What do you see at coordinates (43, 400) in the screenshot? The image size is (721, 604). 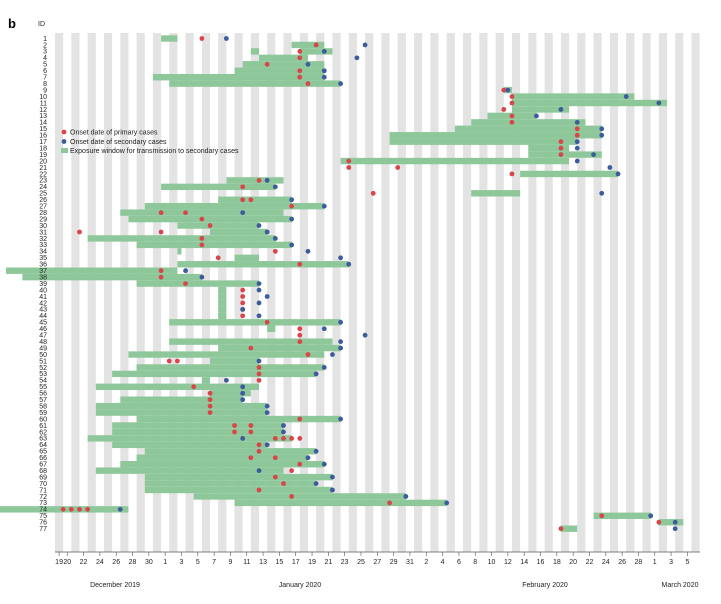 I see `id-label: 57` at bounding box center [43, 400].